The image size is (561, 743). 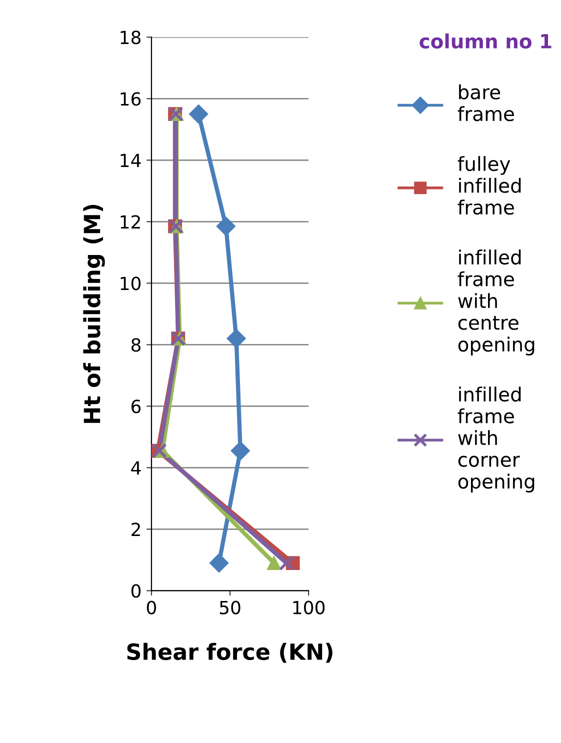 I want to click on legend-label: bare frame, so click(x=486, y=103).